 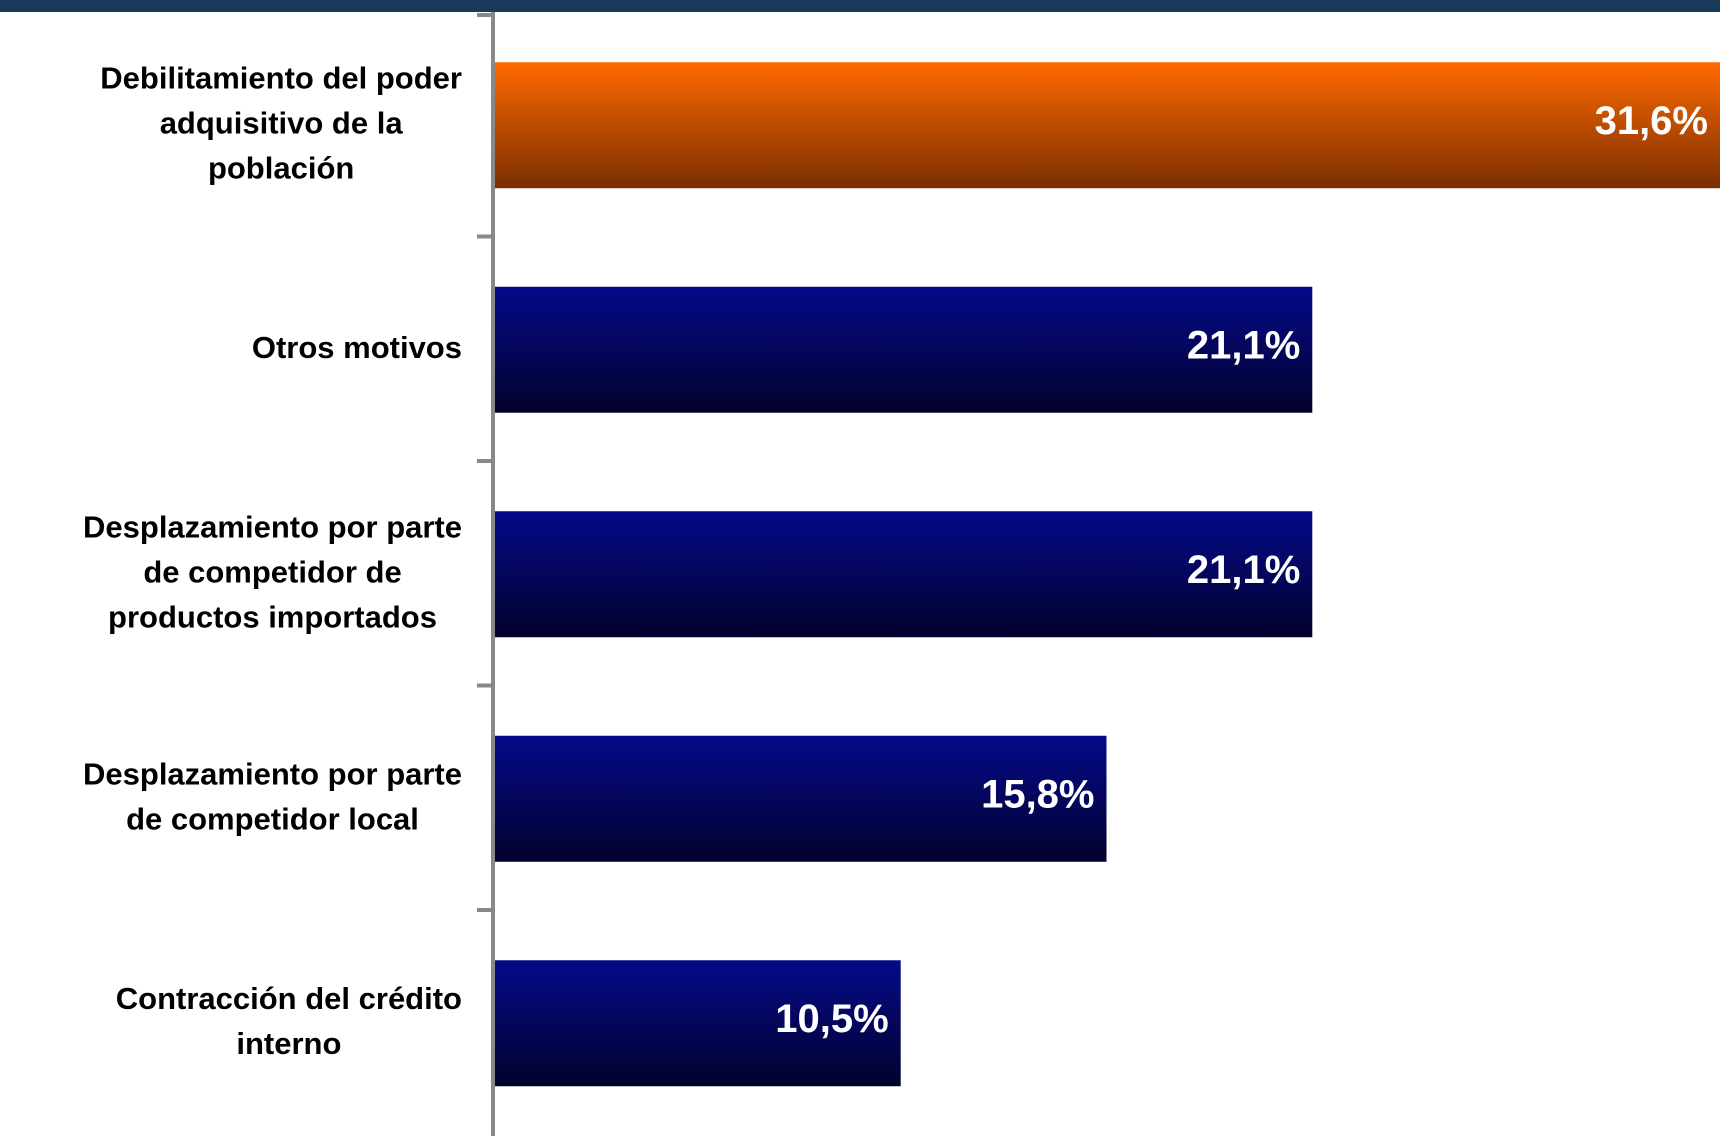 What do you see at coordinates (831, 1019) in the screenshot?
I see `value-label-5: 10,5%` at bounding box center [831, 1019].